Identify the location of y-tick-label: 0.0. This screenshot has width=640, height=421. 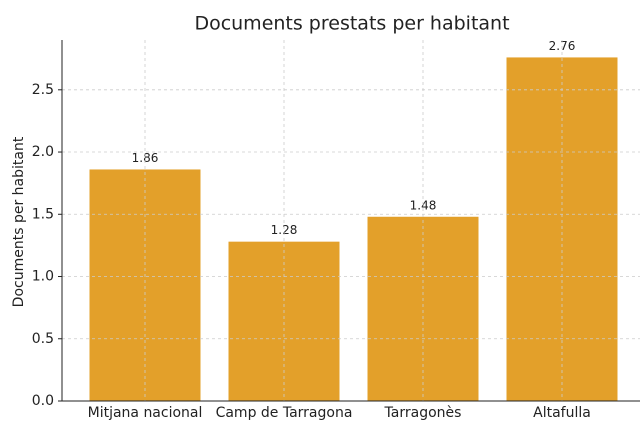
(43, 401).